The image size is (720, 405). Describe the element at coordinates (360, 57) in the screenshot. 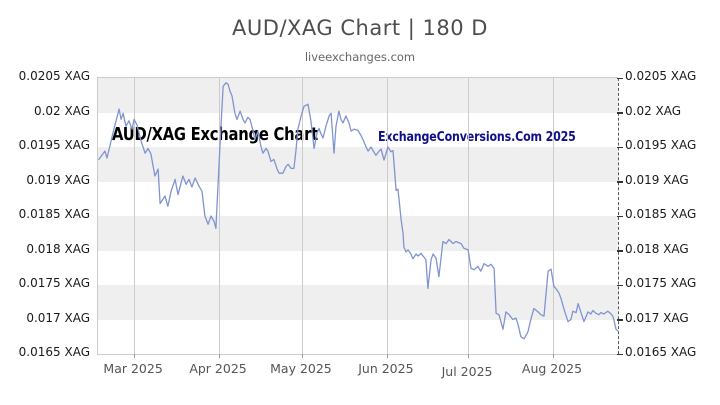

I see `page-subtitle: liveexchanges.com` at that location.